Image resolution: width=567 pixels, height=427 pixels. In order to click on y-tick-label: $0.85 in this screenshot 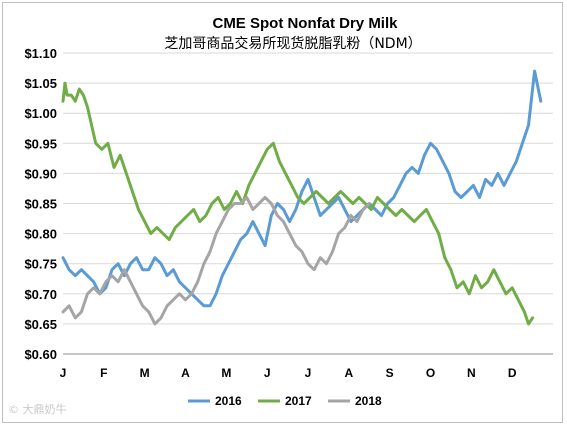, I will do `click(40, 204)`.